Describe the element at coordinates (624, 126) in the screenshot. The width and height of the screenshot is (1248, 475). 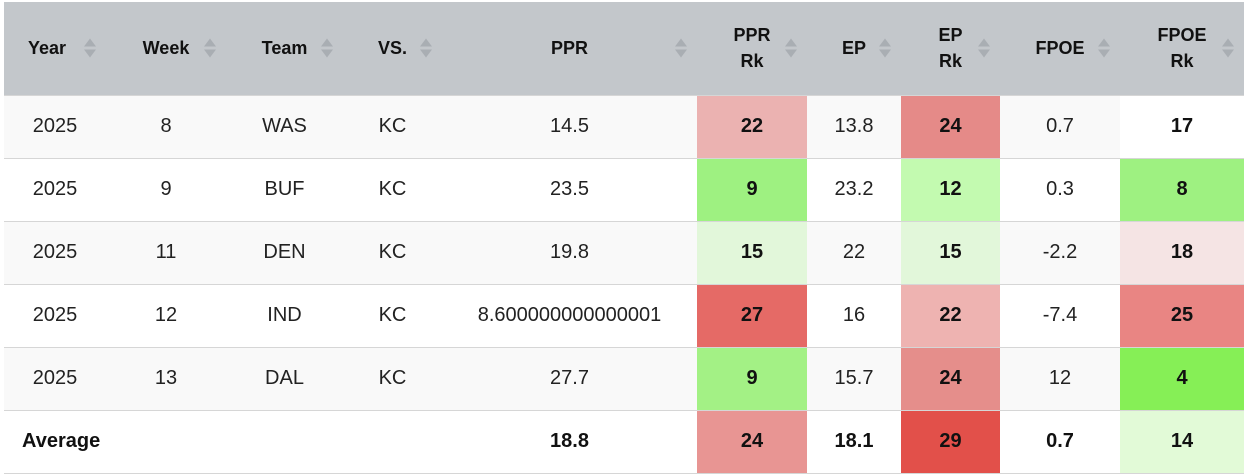
I see `table-row: 2025 8 WAS KC 14.5 22 13.8 24 0.7 17` at that location.